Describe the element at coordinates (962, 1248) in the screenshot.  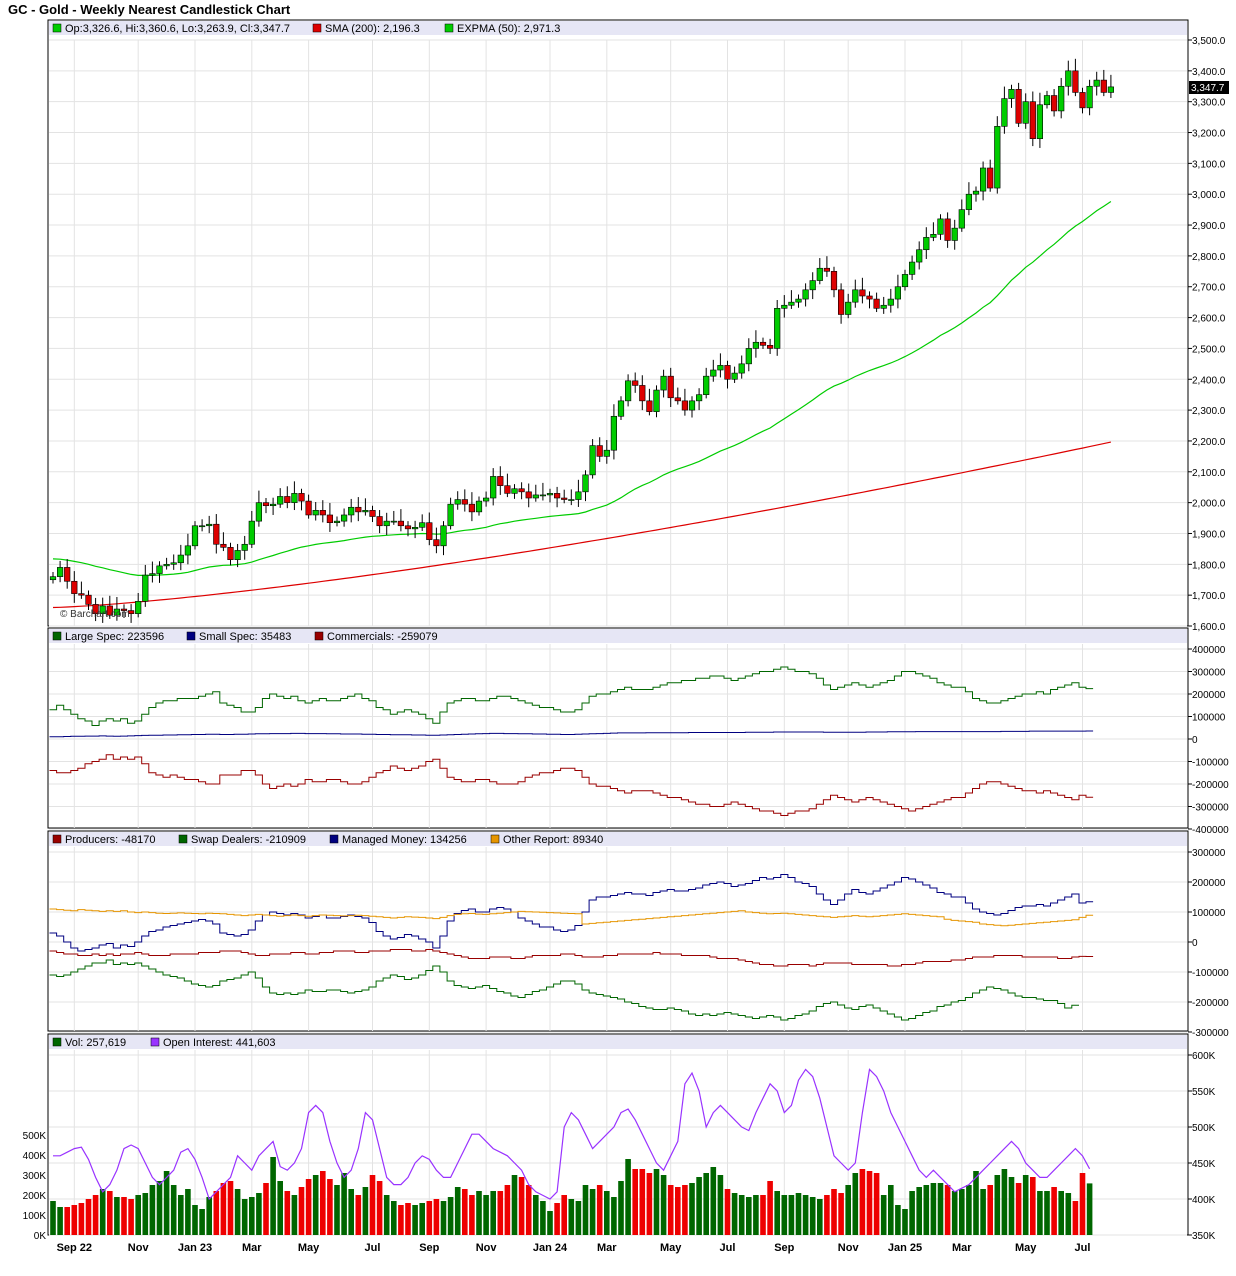
I see `x-tick-label: Mar` at that location.